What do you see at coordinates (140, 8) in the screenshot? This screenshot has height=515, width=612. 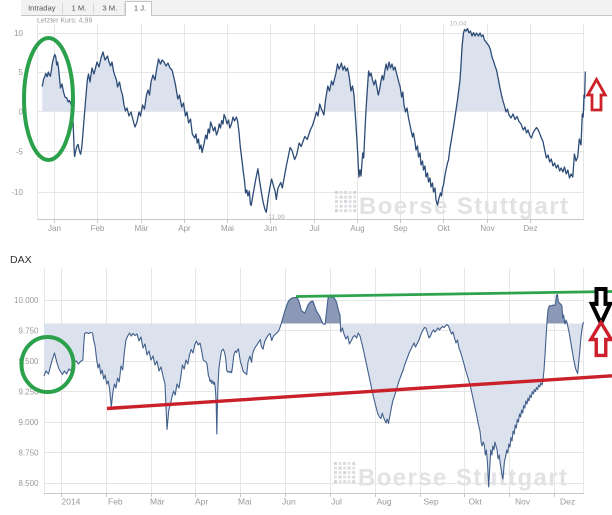 I see `svg-text: 1 J.` at bounding box center [140, 8].